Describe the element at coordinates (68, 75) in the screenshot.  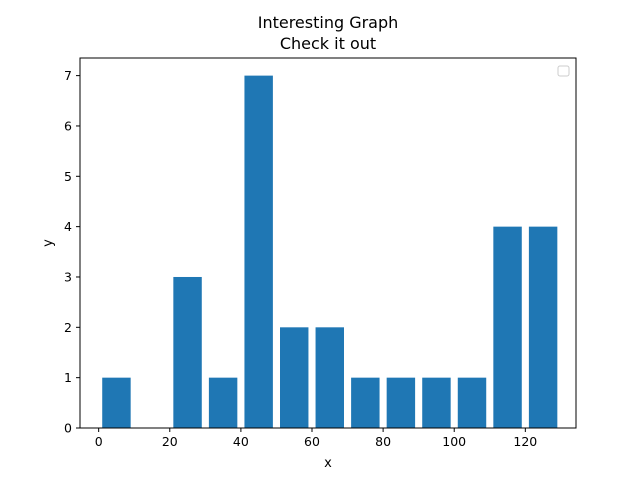
I see `y-tick-label: 7` at that location.